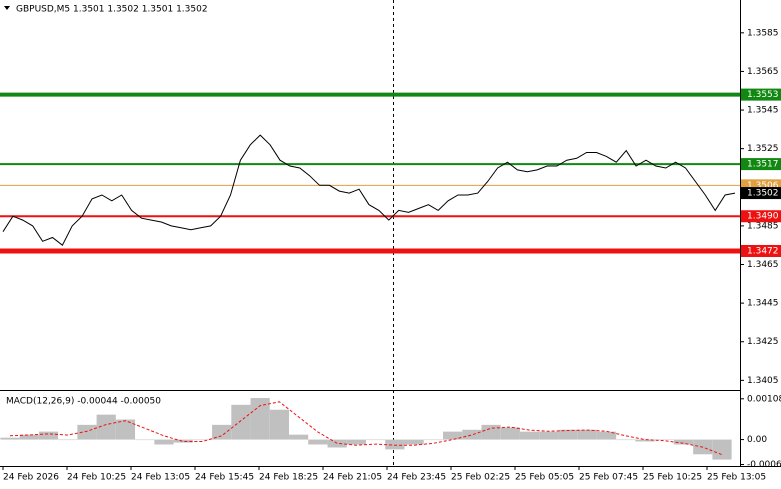 This screenshot has width=781, height=489. I want to click on level-label: 1.3553, so click(763, 95).